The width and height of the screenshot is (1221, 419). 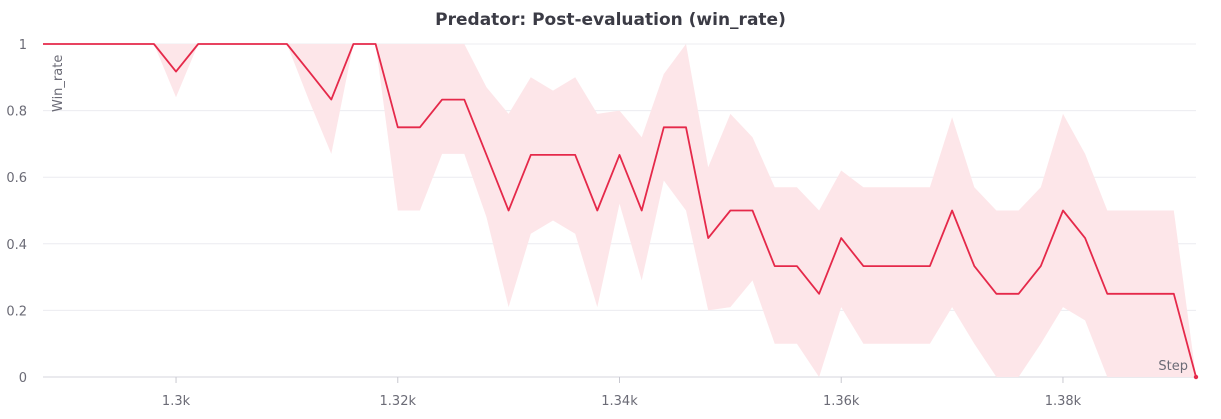 What do you see at coordinates (16, 112) in the screenshot?
I see `y-tick-label: 0.8` at bounding box center [16, 112].